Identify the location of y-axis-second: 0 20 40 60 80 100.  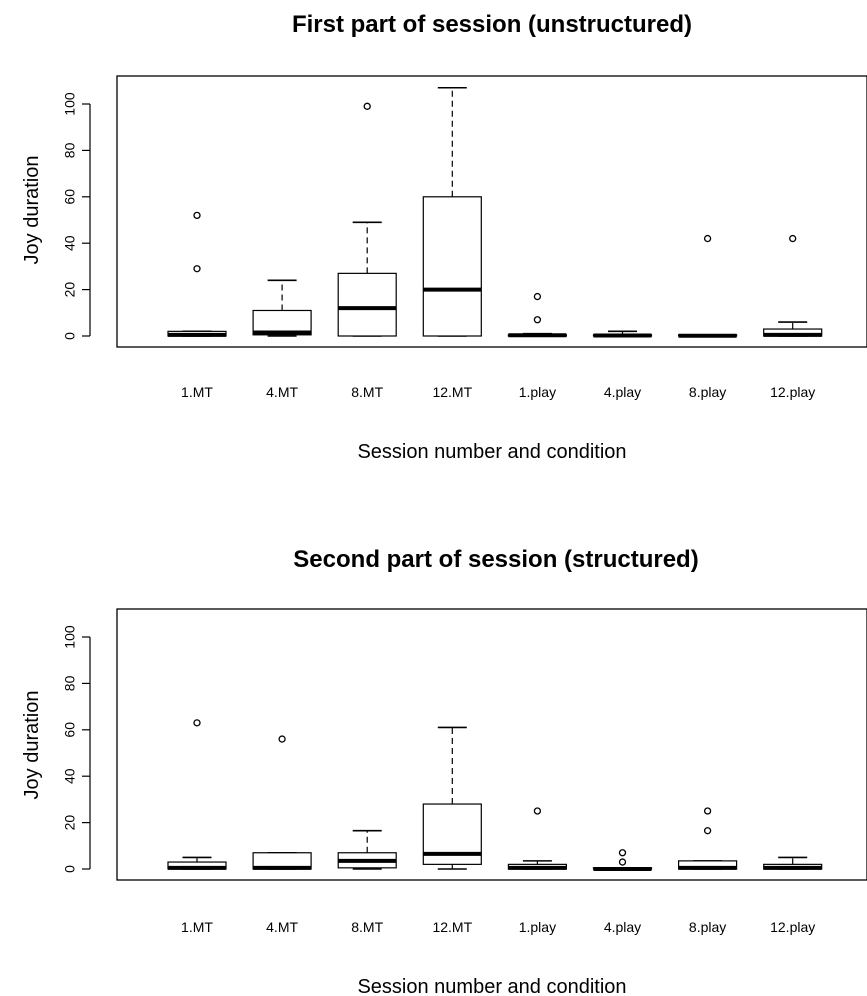
(76, 749).